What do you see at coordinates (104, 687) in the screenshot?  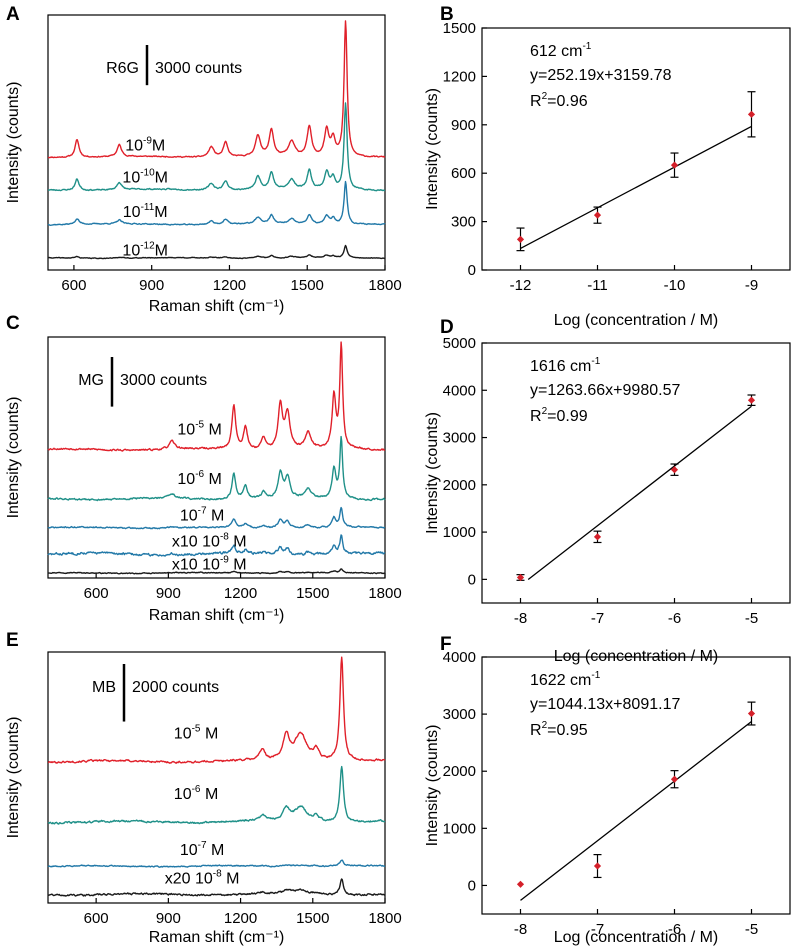 I see `analyte-label: MB` at bounding box center [104, 687].